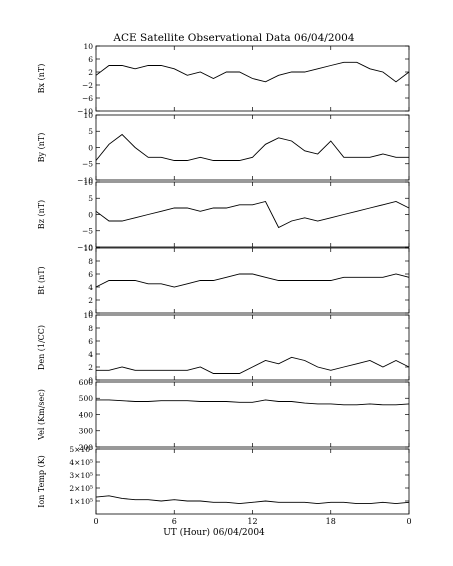 This screenshot has height=566, width=453. I want to click on y-tick-label: 500, so click(86, 398).